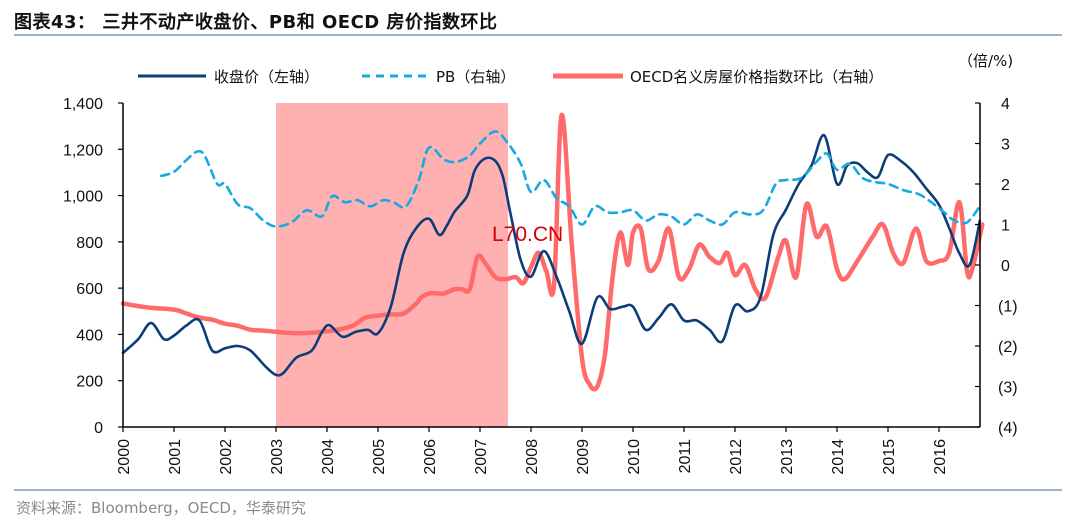 Image resolution: width=1080 pixels, height=525 pixels. What do you see at coordinates (889, 457) in the screenshot?
I see `x-axis-tick-label: 2015` at bounding box center [889, 457].